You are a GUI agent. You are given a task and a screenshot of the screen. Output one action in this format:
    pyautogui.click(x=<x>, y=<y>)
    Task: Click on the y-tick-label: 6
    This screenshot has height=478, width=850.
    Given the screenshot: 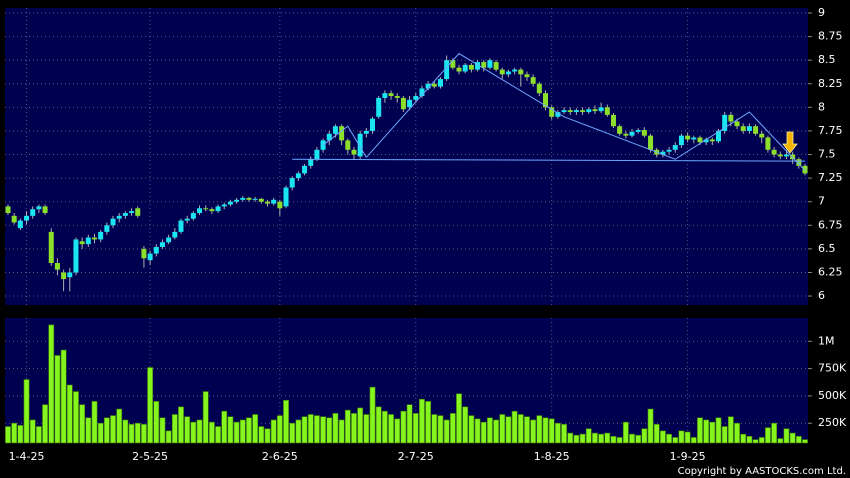 What is the action you would take?
    pyautogui.click(x=821, y=295)
    